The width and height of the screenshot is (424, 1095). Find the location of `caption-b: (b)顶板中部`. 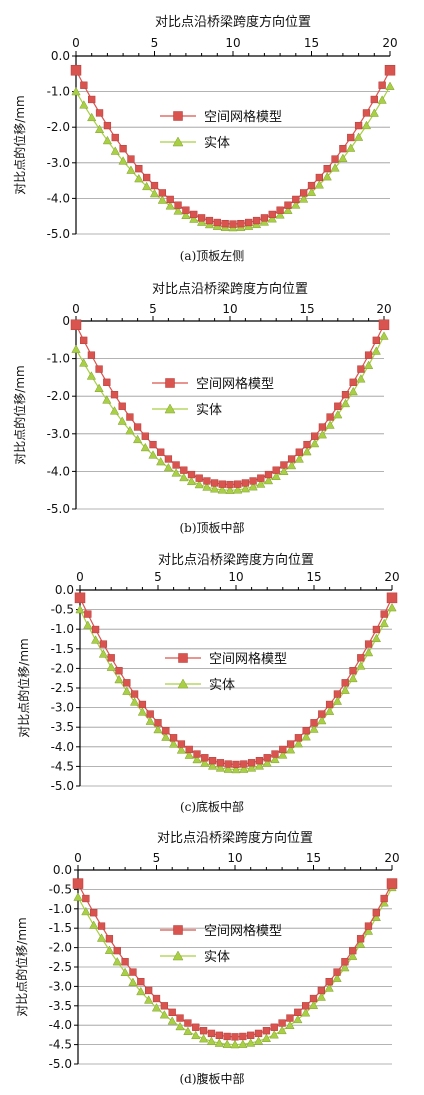

caption-b: (b)顶板中部 is located at coordinates (212, 528).